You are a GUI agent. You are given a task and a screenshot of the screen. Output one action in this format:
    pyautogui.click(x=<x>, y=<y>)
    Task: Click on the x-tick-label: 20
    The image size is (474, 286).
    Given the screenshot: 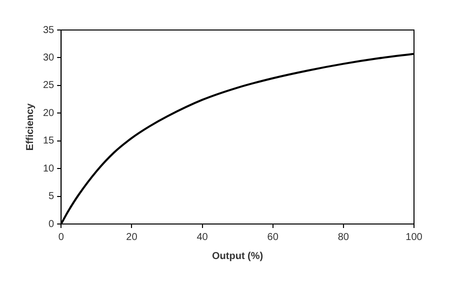 What is the action you would take?
    pyautogui.click(x=132, y=237)
    